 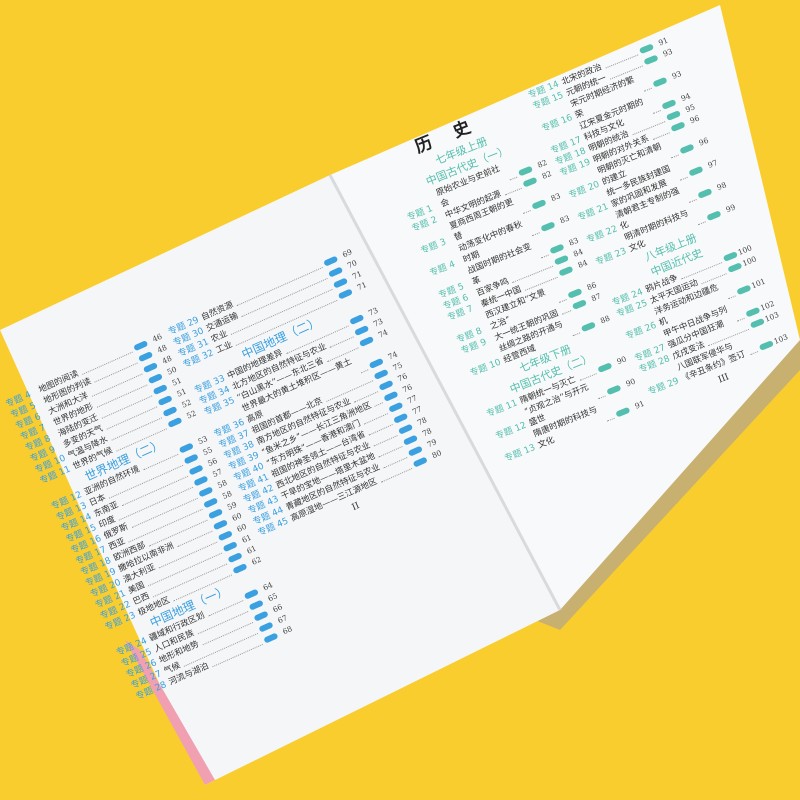 I want to click on topic-prefix: 专题, so click(x=513, y=456).